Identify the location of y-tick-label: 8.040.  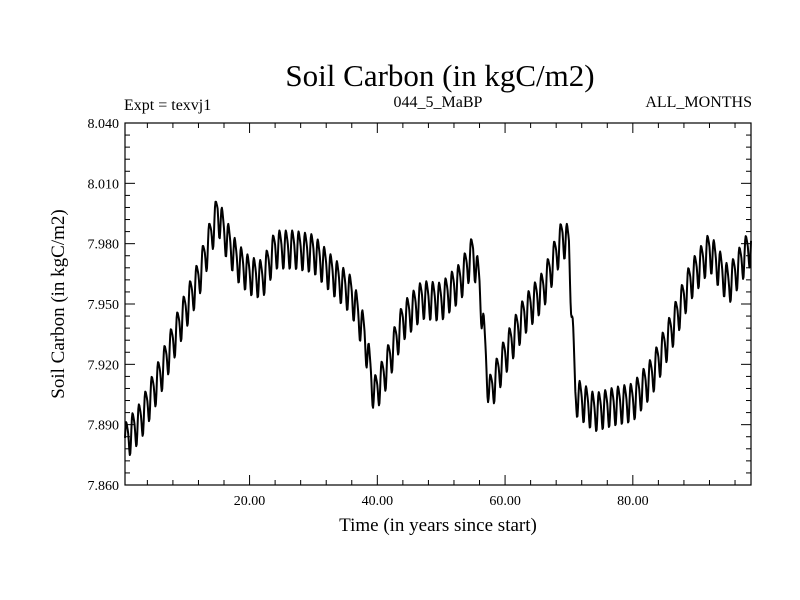
(104, 124).